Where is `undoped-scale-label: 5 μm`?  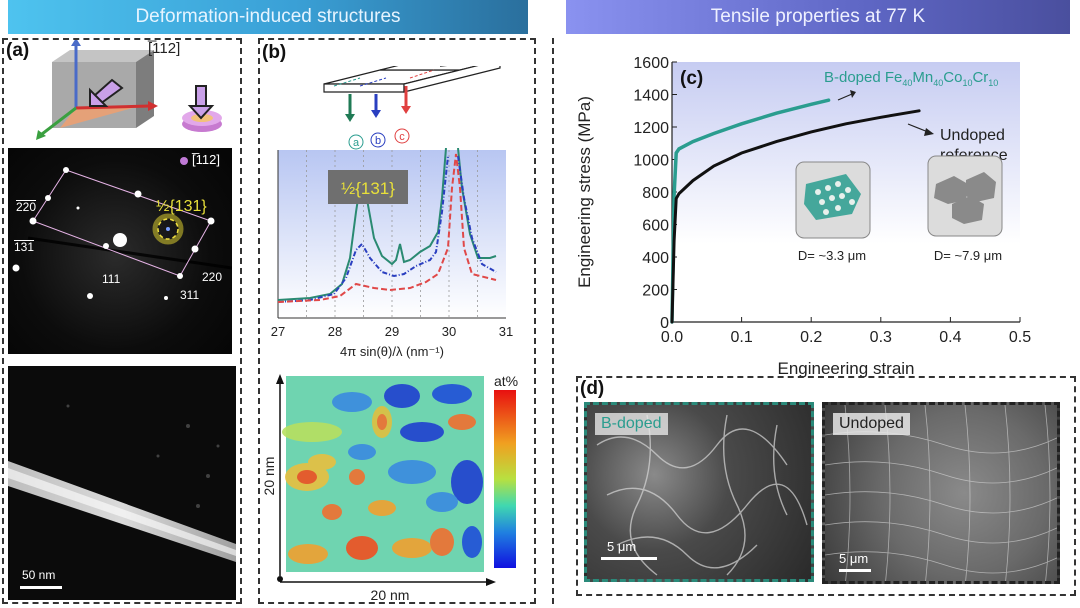 undoped-scale-label: 5 μm is located at coordinates (854, 558).